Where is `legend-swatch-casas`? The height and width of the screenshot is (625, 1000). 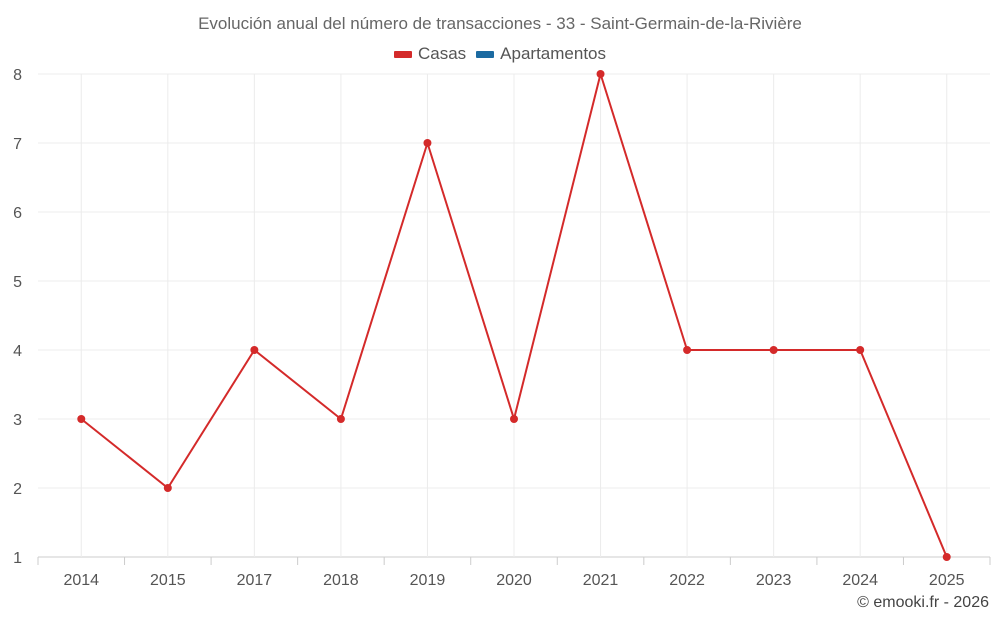
legend-swatch-casas is located at coordinates (402, 54).